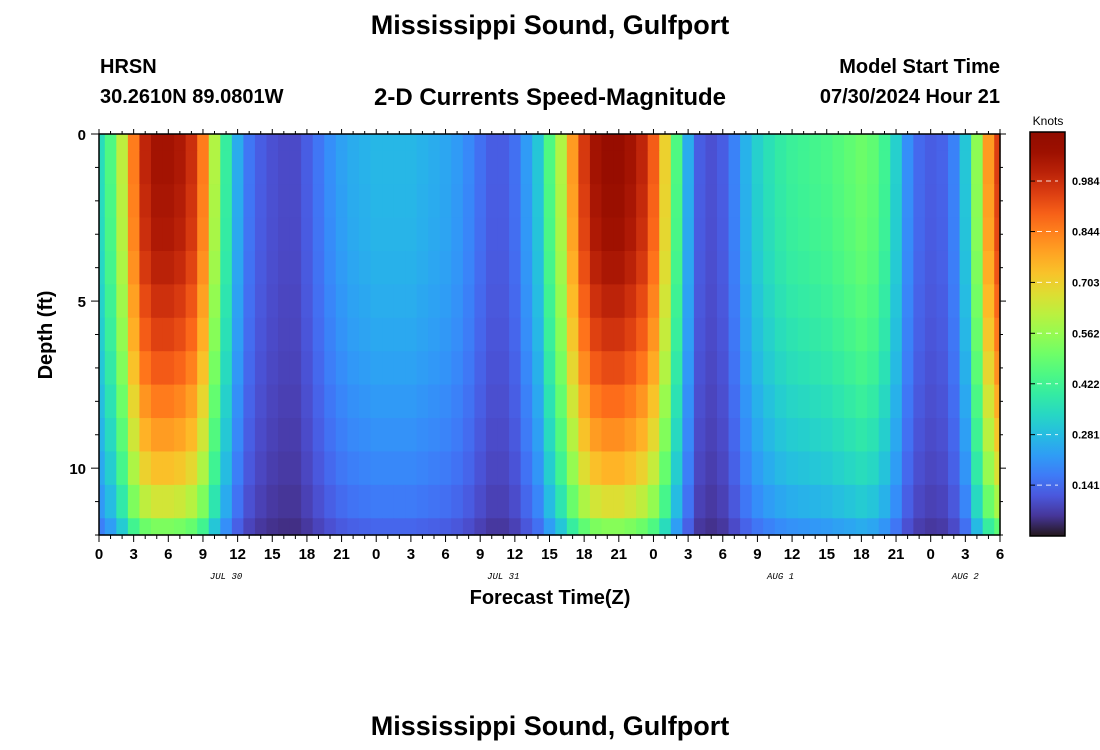  I want to click on chart-subtitle: 2-D Currents Speed-Magnitude, so click(550, 97).